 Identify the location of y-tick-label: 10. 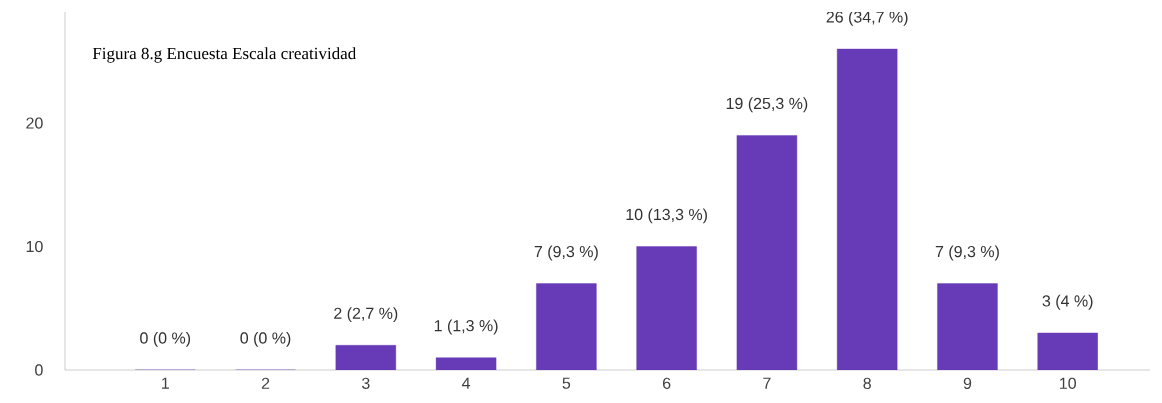
(34, 246).